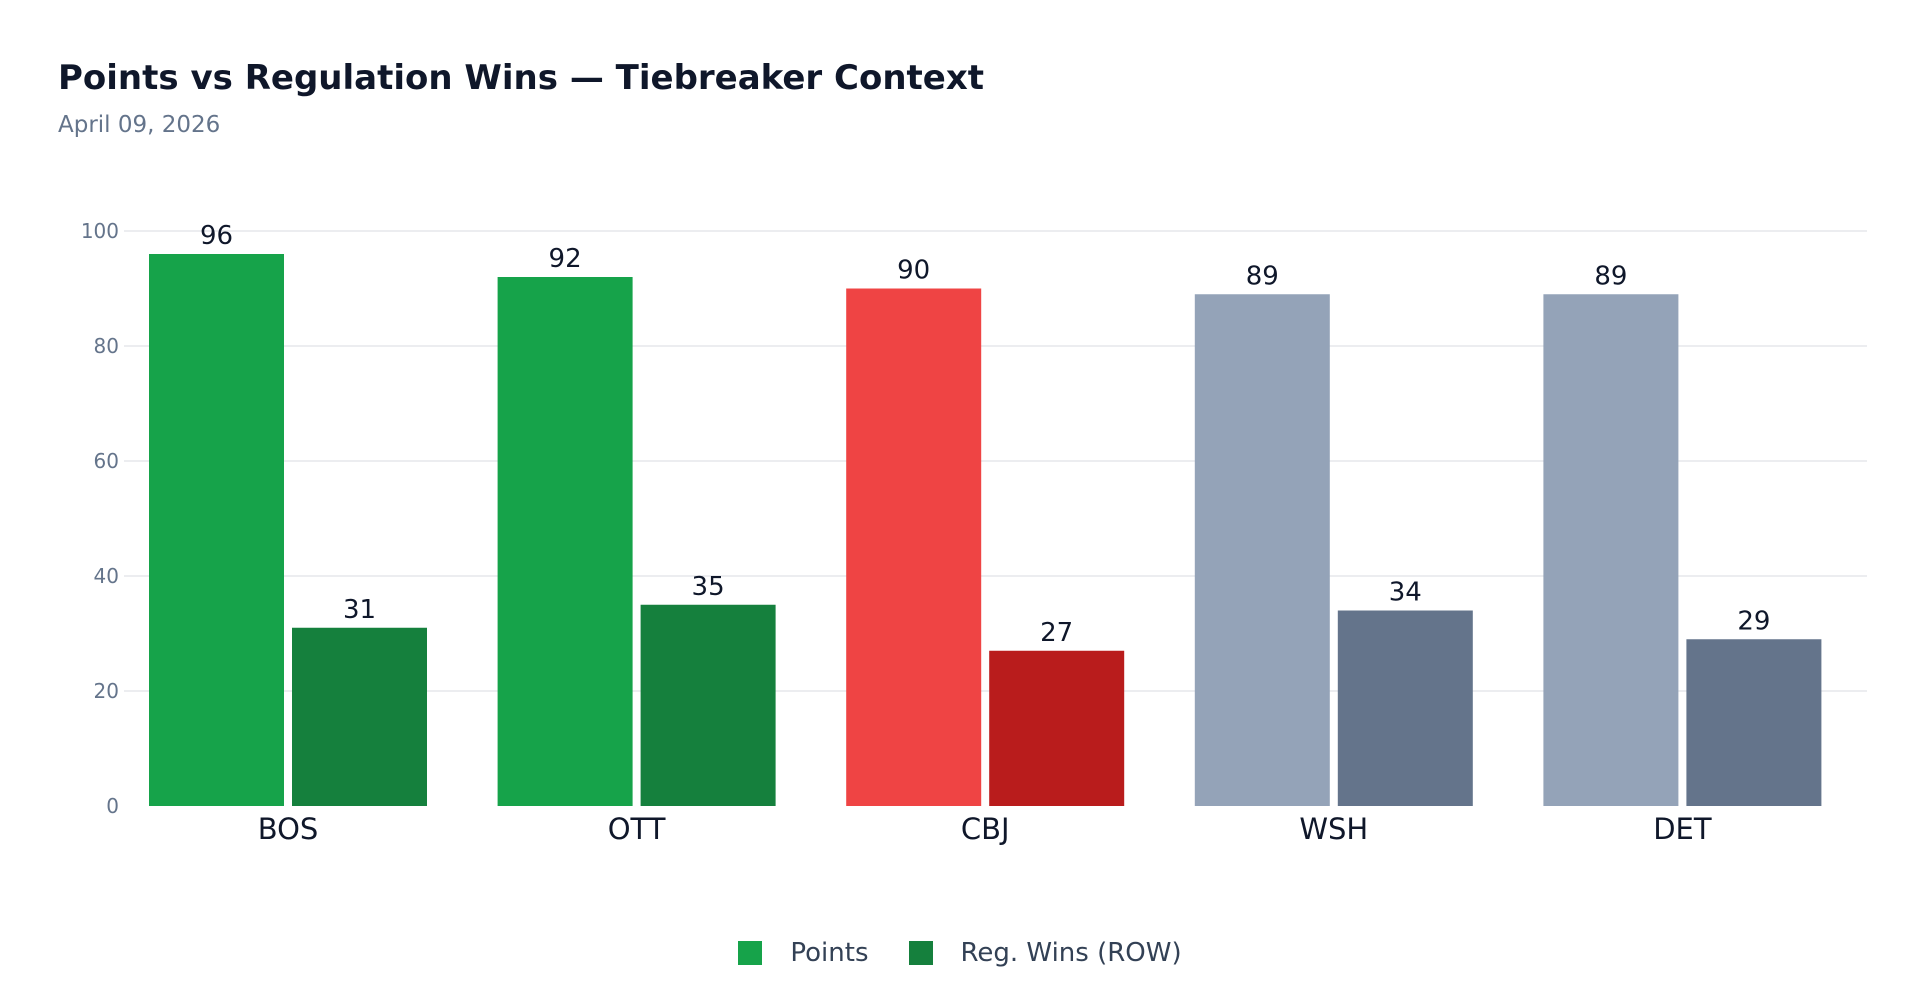 The height and width of the screenshot is (1000, 1920). I want to click on data-label: 29, so click(1753, 621).